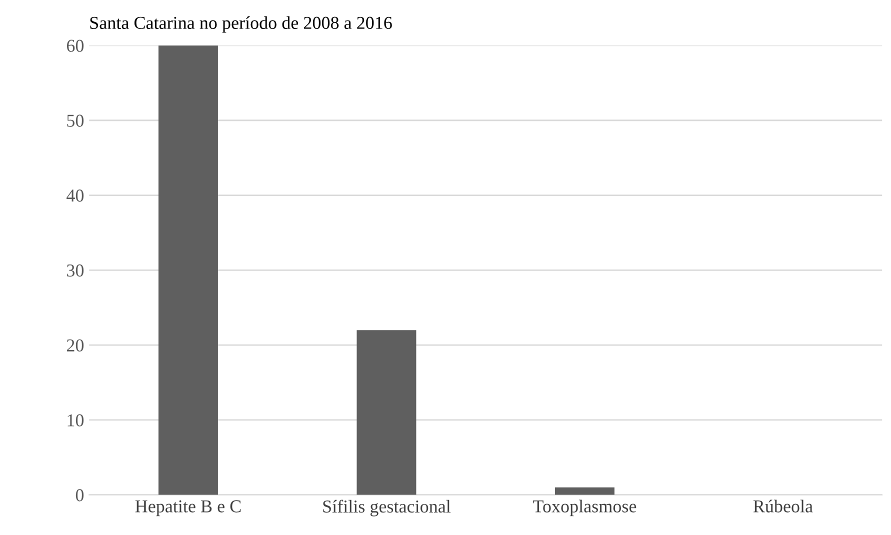  I want to click on y-tick-label: 20, so click(75, 345).